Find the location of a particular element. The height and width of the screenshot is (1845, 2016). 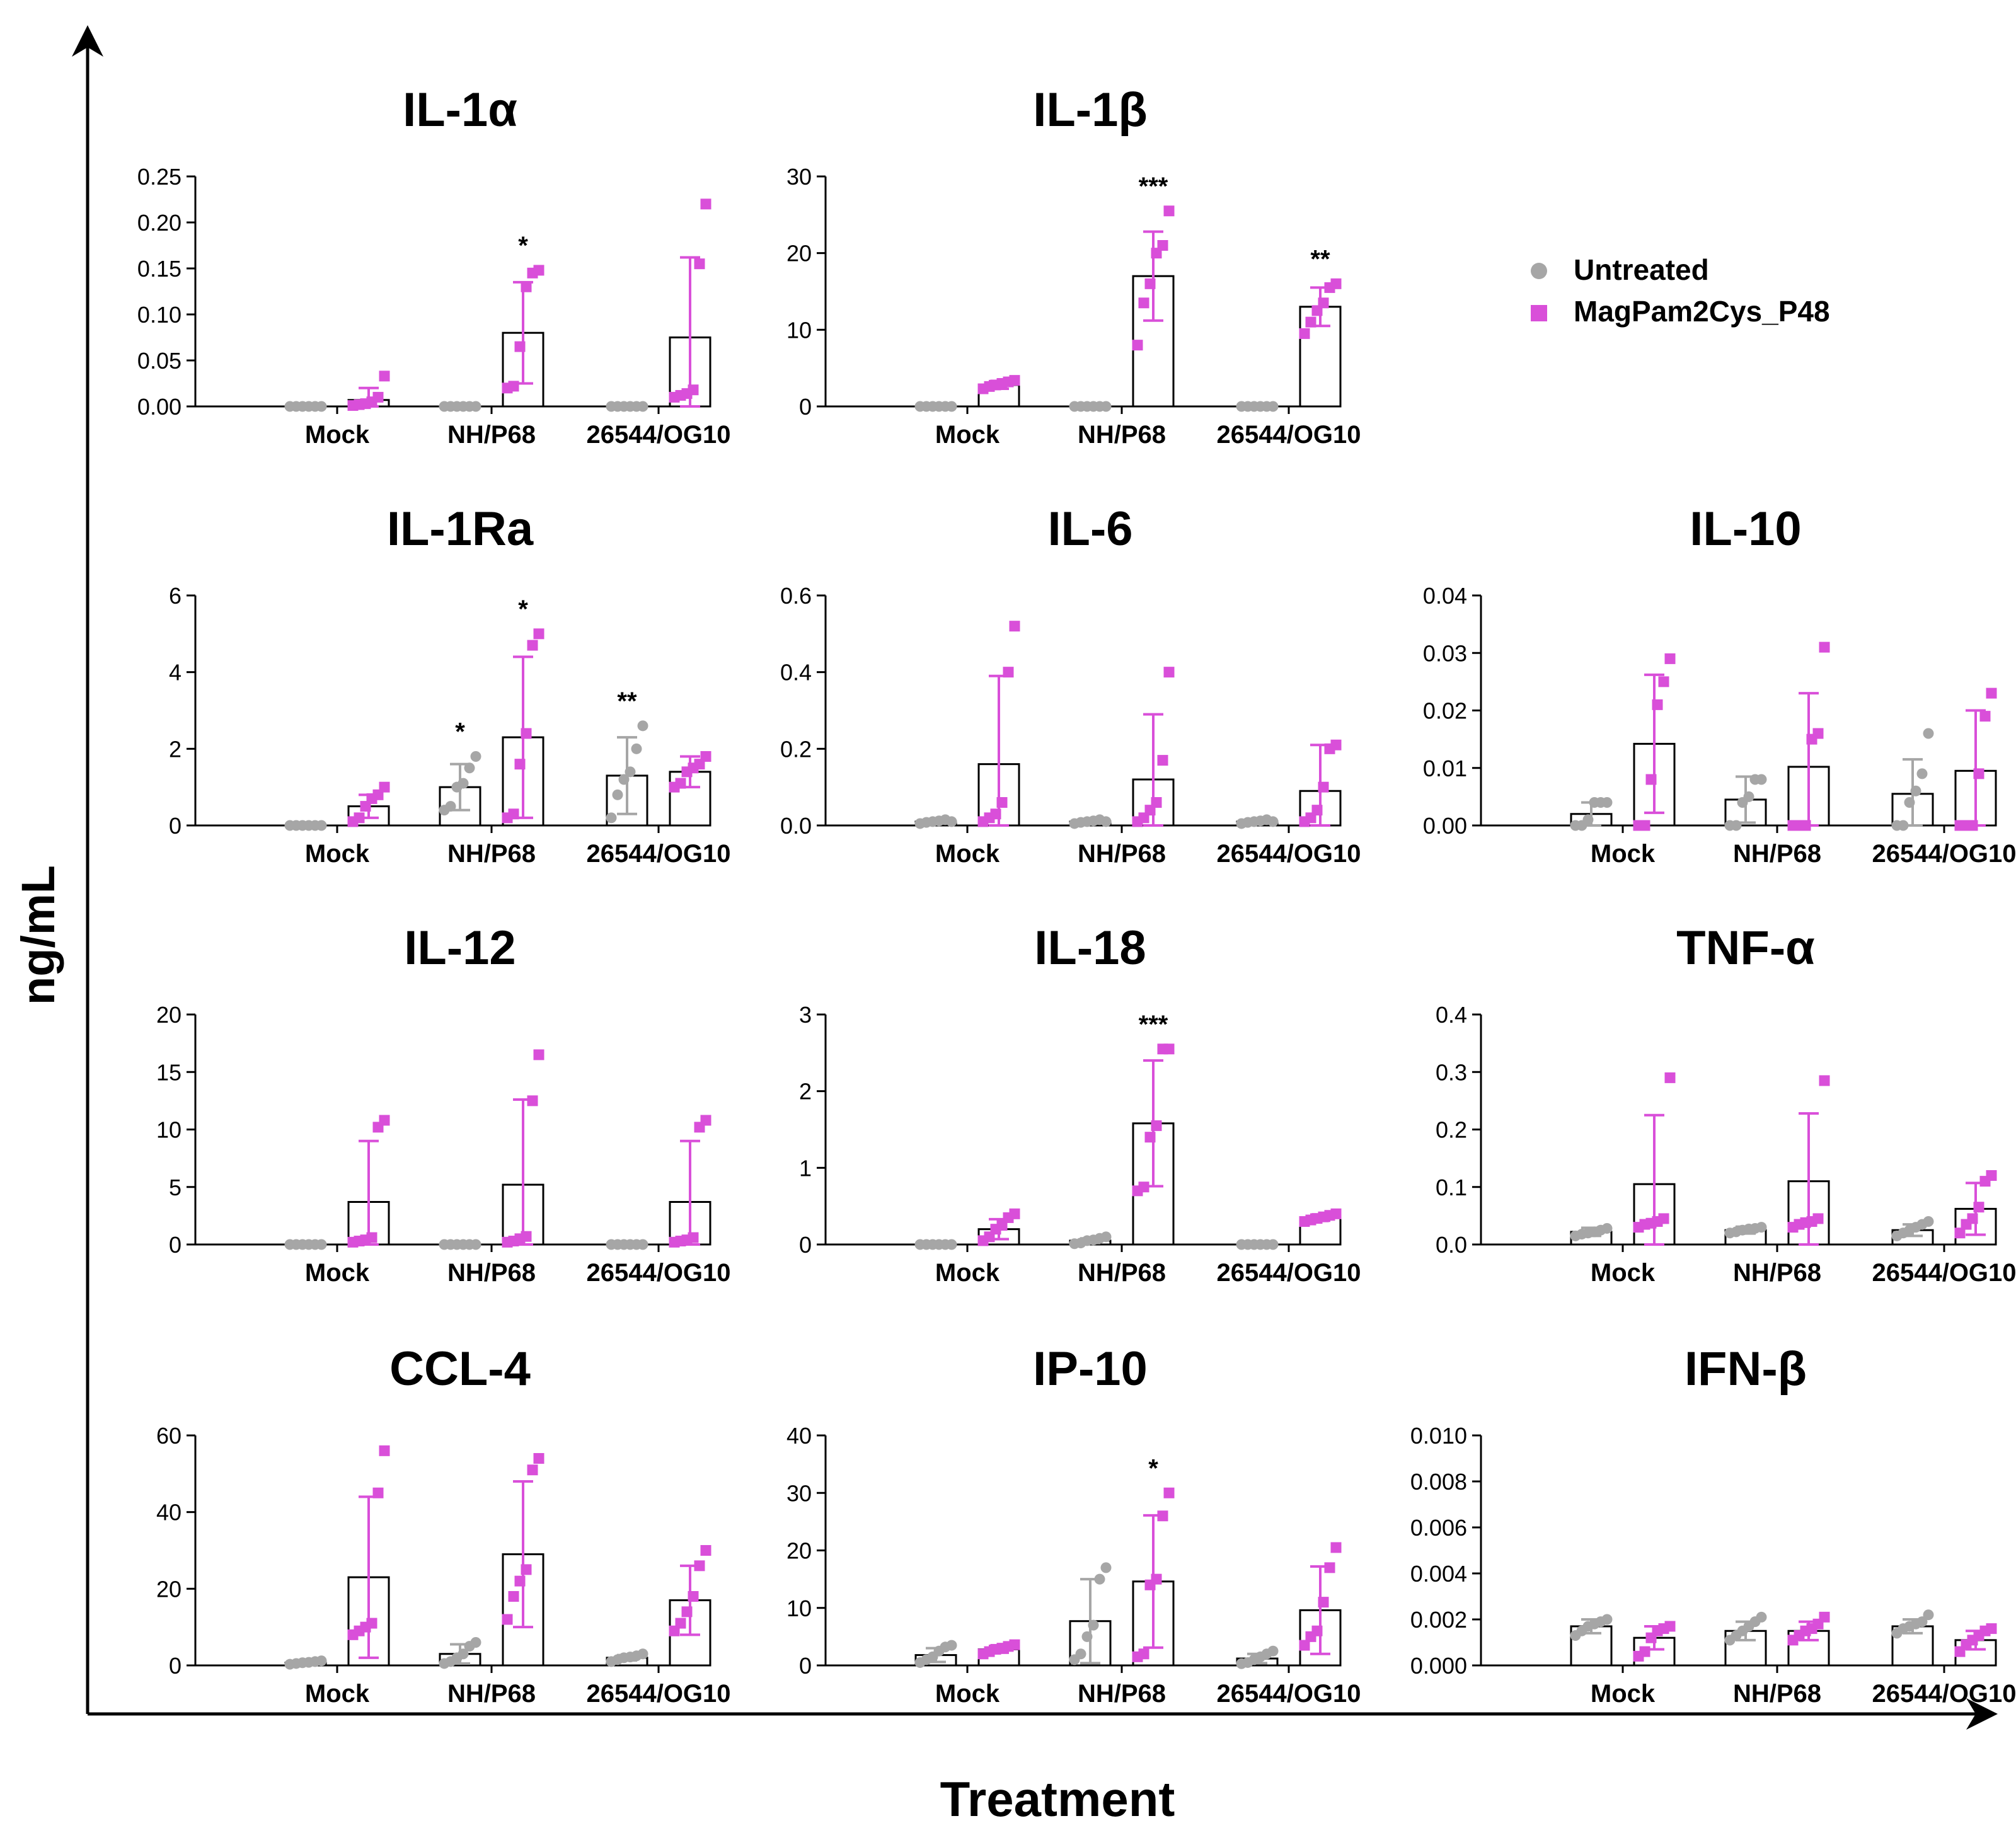

y-tick-label: 10 is located at coordinates (169, 1130).